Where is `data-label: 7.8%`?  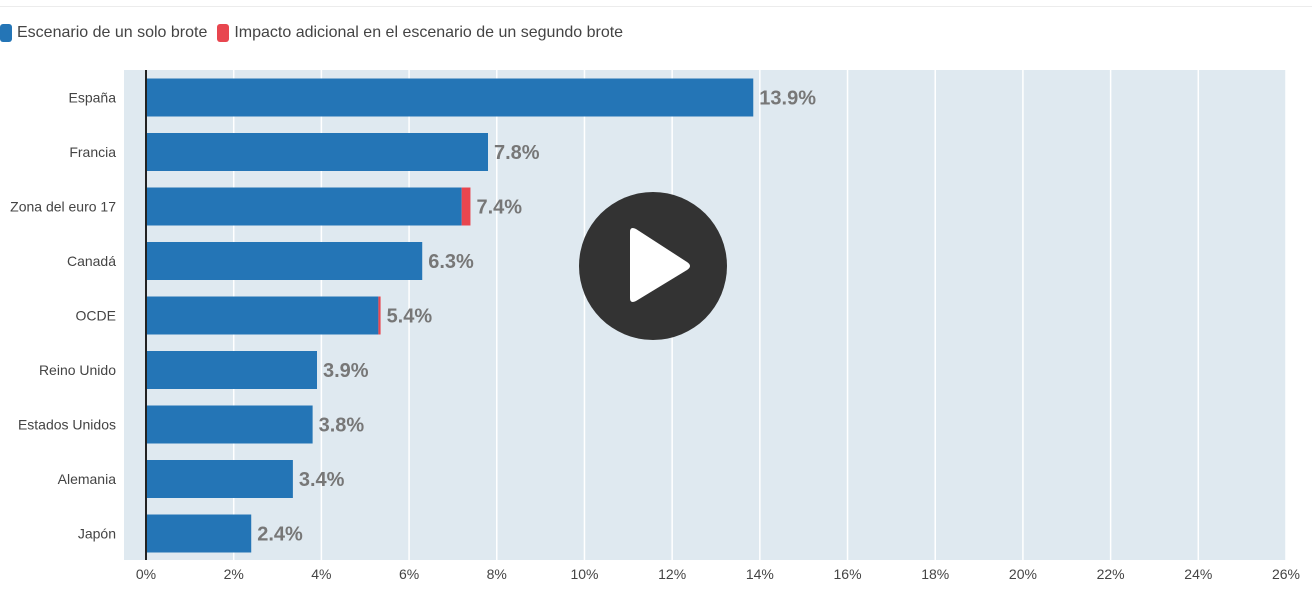
data-label: 7.8% is located at coordinates (517, 153).